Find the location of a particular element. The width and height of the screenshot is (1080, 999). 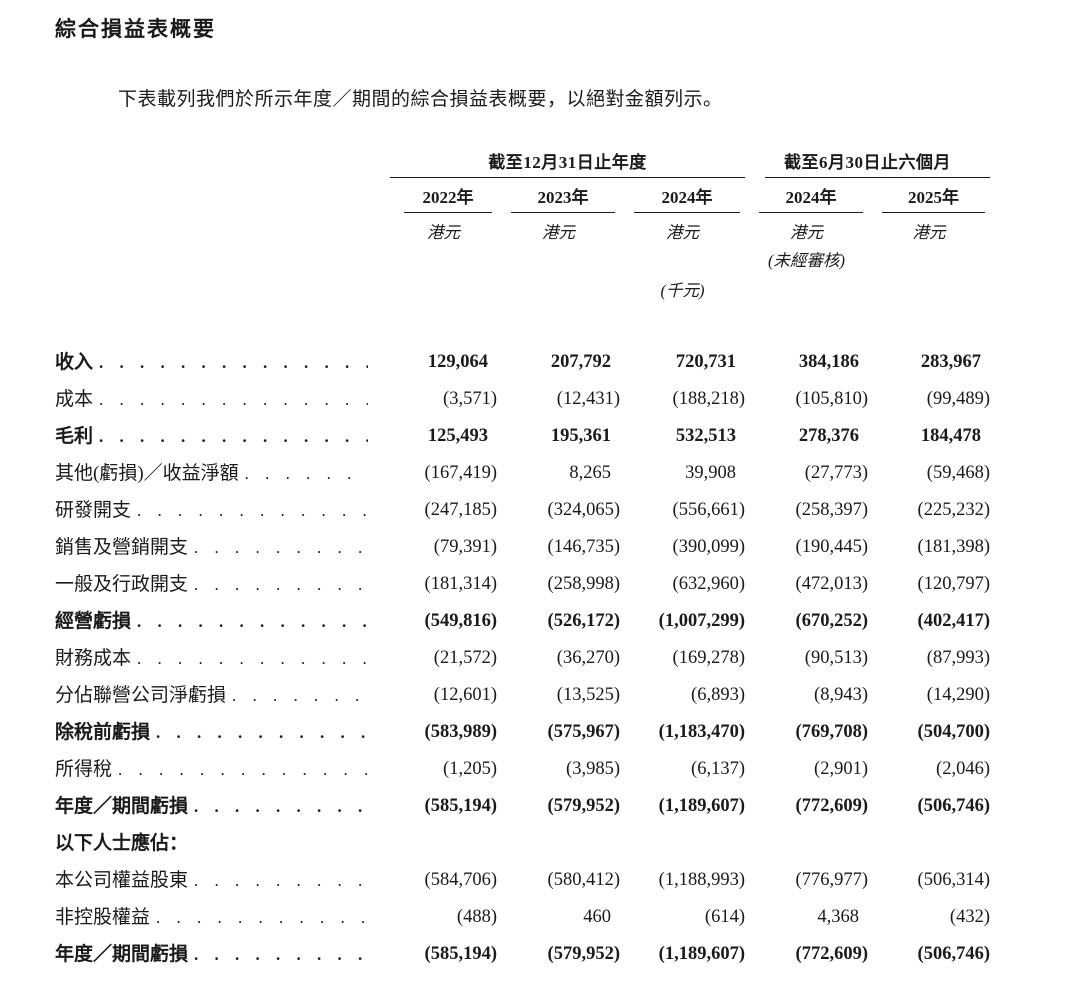

cell-value: (14,290) is located at coordinates (958, 695).